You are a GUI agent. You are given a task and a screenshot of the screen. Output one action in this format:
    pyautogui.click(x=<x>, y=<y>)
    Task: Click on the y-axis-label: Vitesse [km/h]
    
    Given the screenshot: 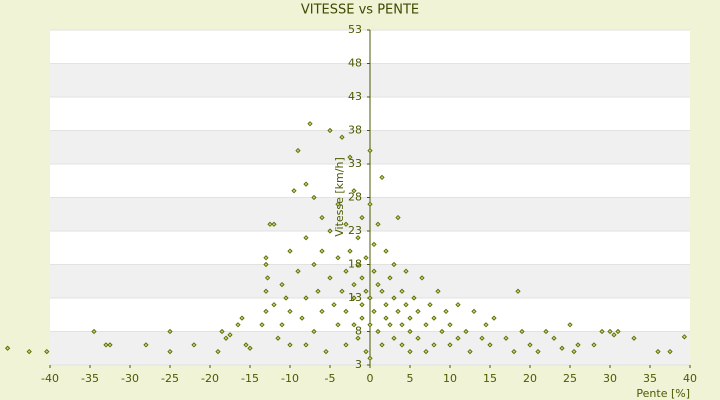 What is the action you would take?
    pyautogui.click(x=339, y=197)
    